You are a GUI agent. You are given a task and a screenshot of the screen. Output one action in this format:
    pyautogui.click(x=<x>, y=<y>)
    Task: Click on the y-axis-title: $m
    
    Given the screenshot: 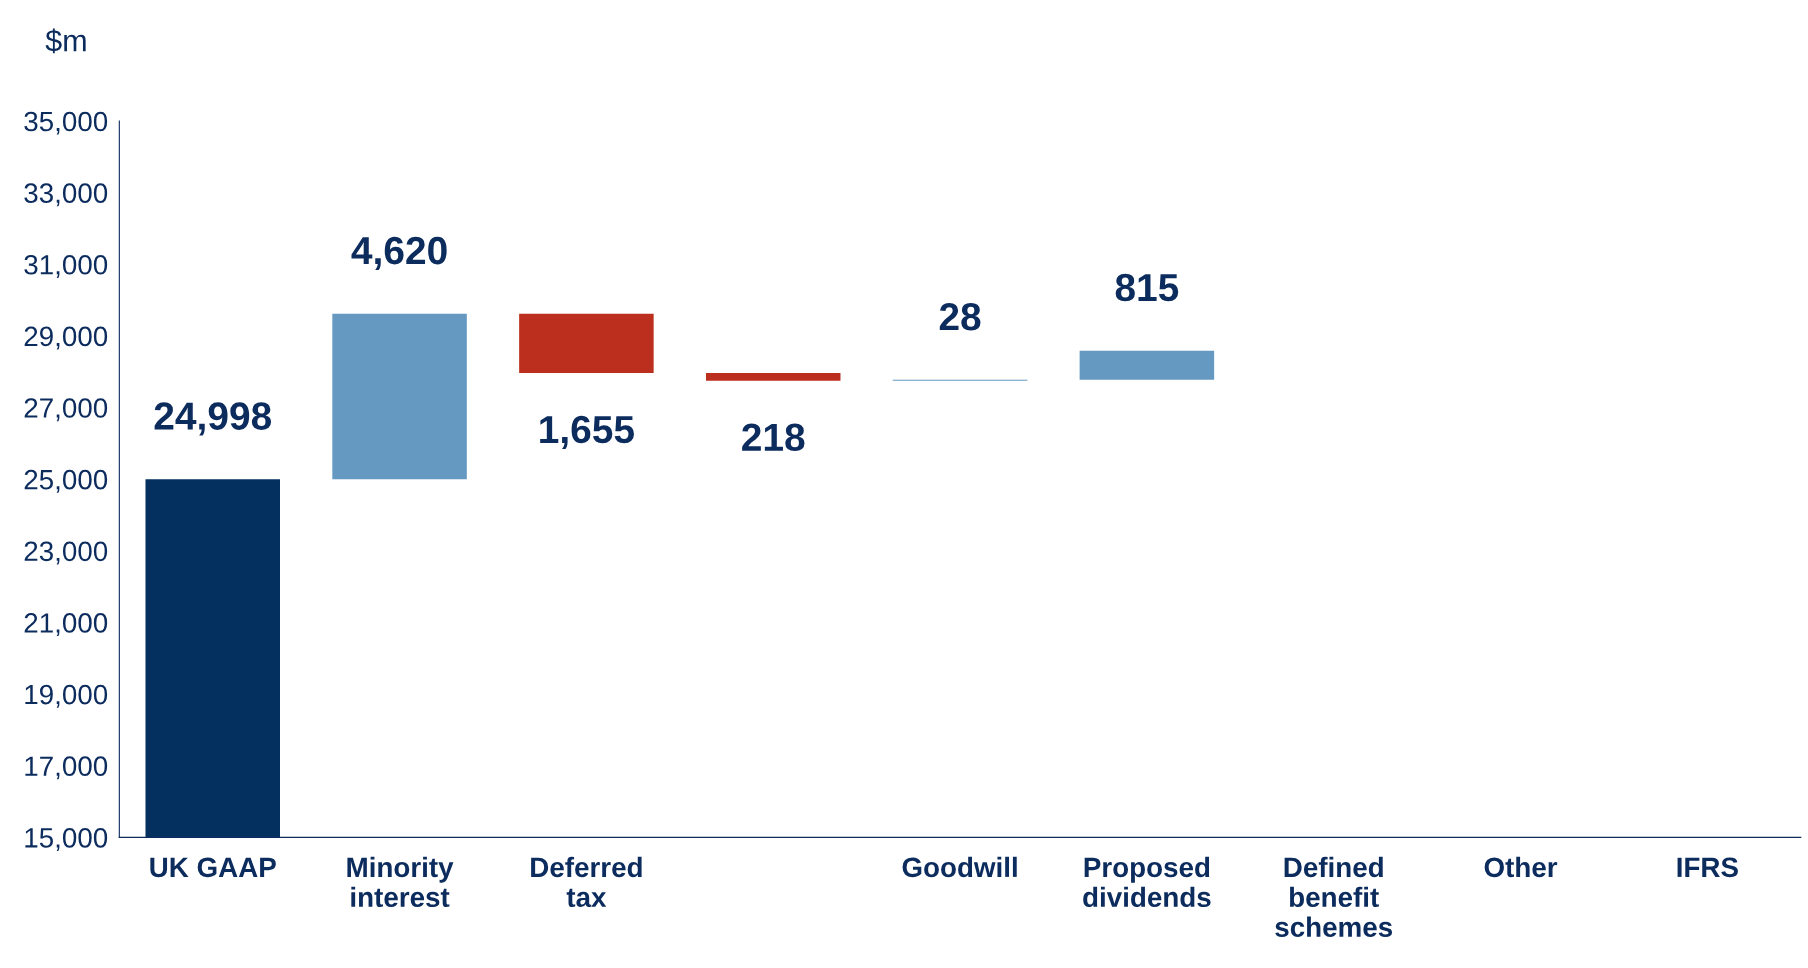 What is the action you would take?
    pyautogui.click(x=65, y=41)
    